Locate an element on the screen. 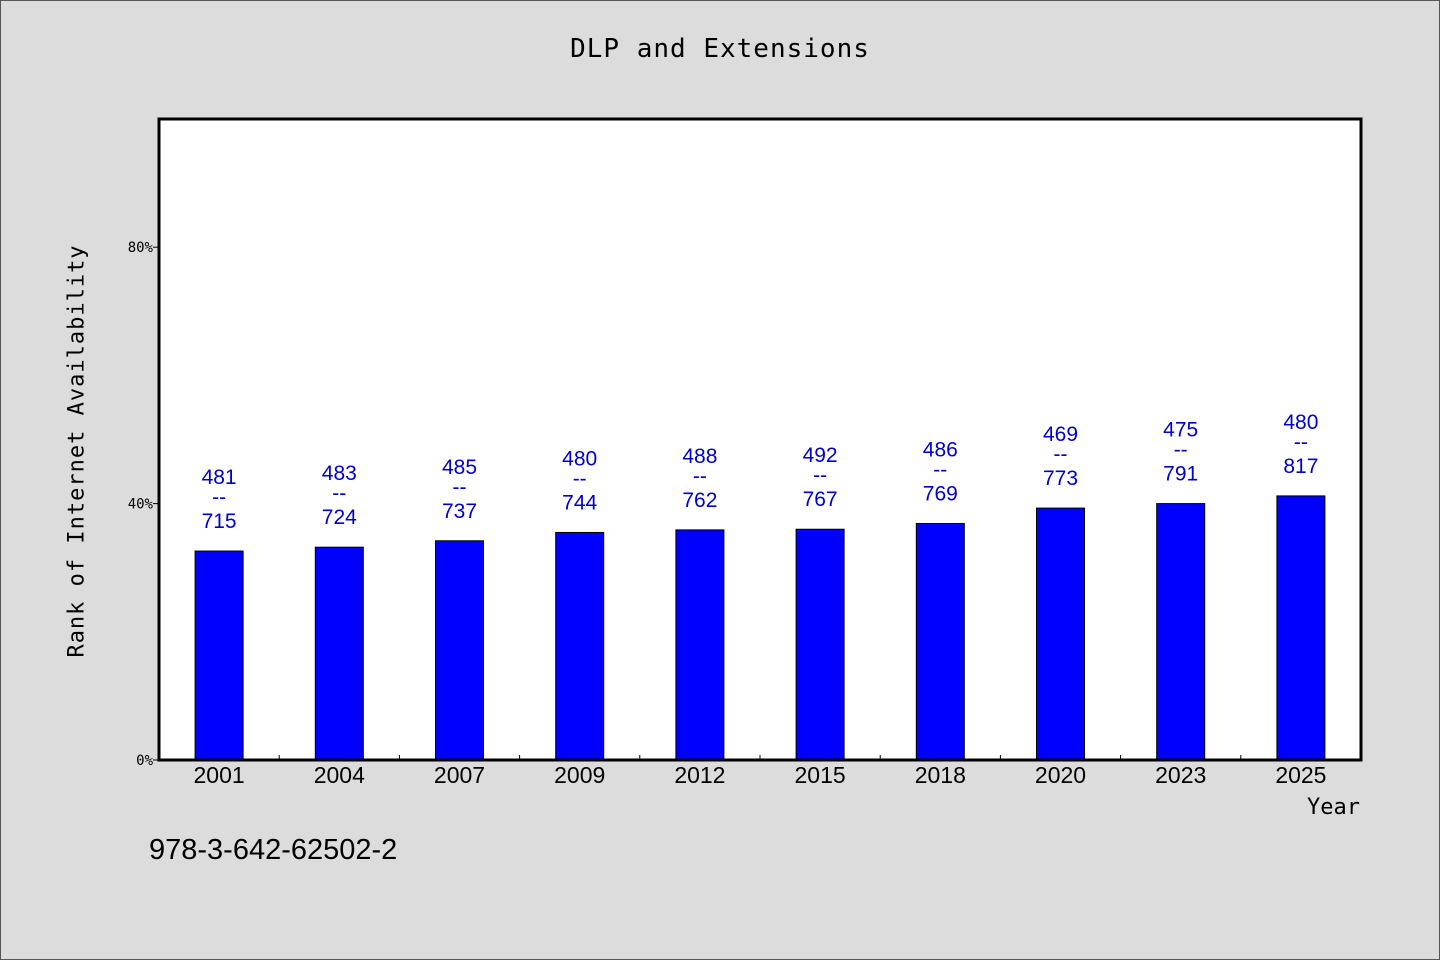 The width and height of the screenshot is (1440, 960). data-label-top: 481 is located at coordinates (219, 477).